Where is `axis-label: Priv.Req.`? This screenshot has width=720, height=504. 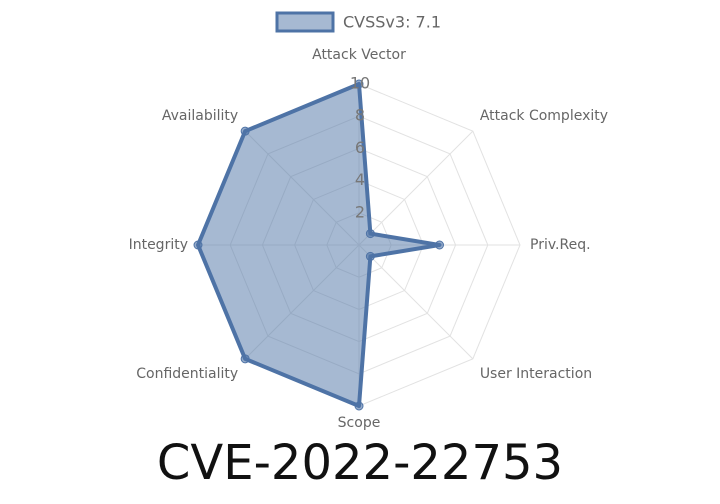 axis-label: Priv.Req. is located at coordinates (560, 245).